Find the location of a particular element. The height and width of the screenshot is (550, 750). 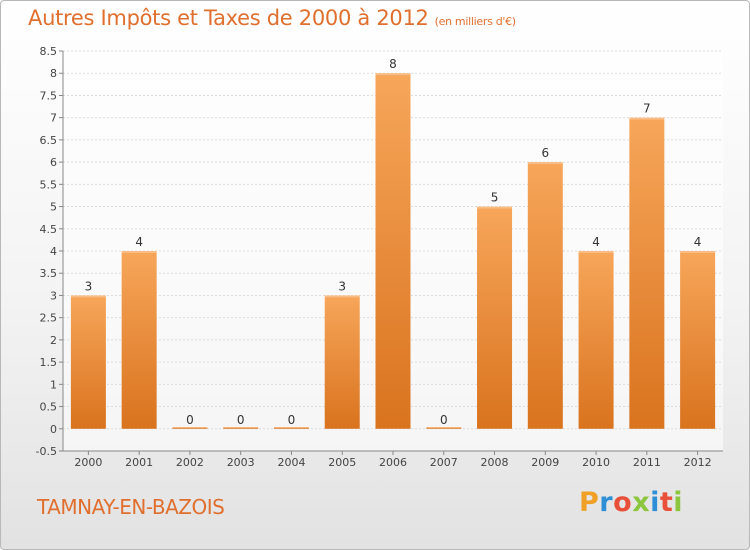

y-tick-label: 5 is located at coordinates (53, 207).